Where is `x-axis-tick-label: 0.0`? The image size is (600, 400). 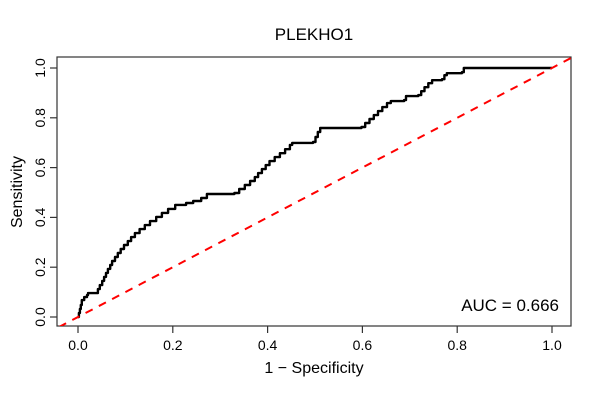
x-axis-tick-label: 0.0 is located at coordinates (78, 345).